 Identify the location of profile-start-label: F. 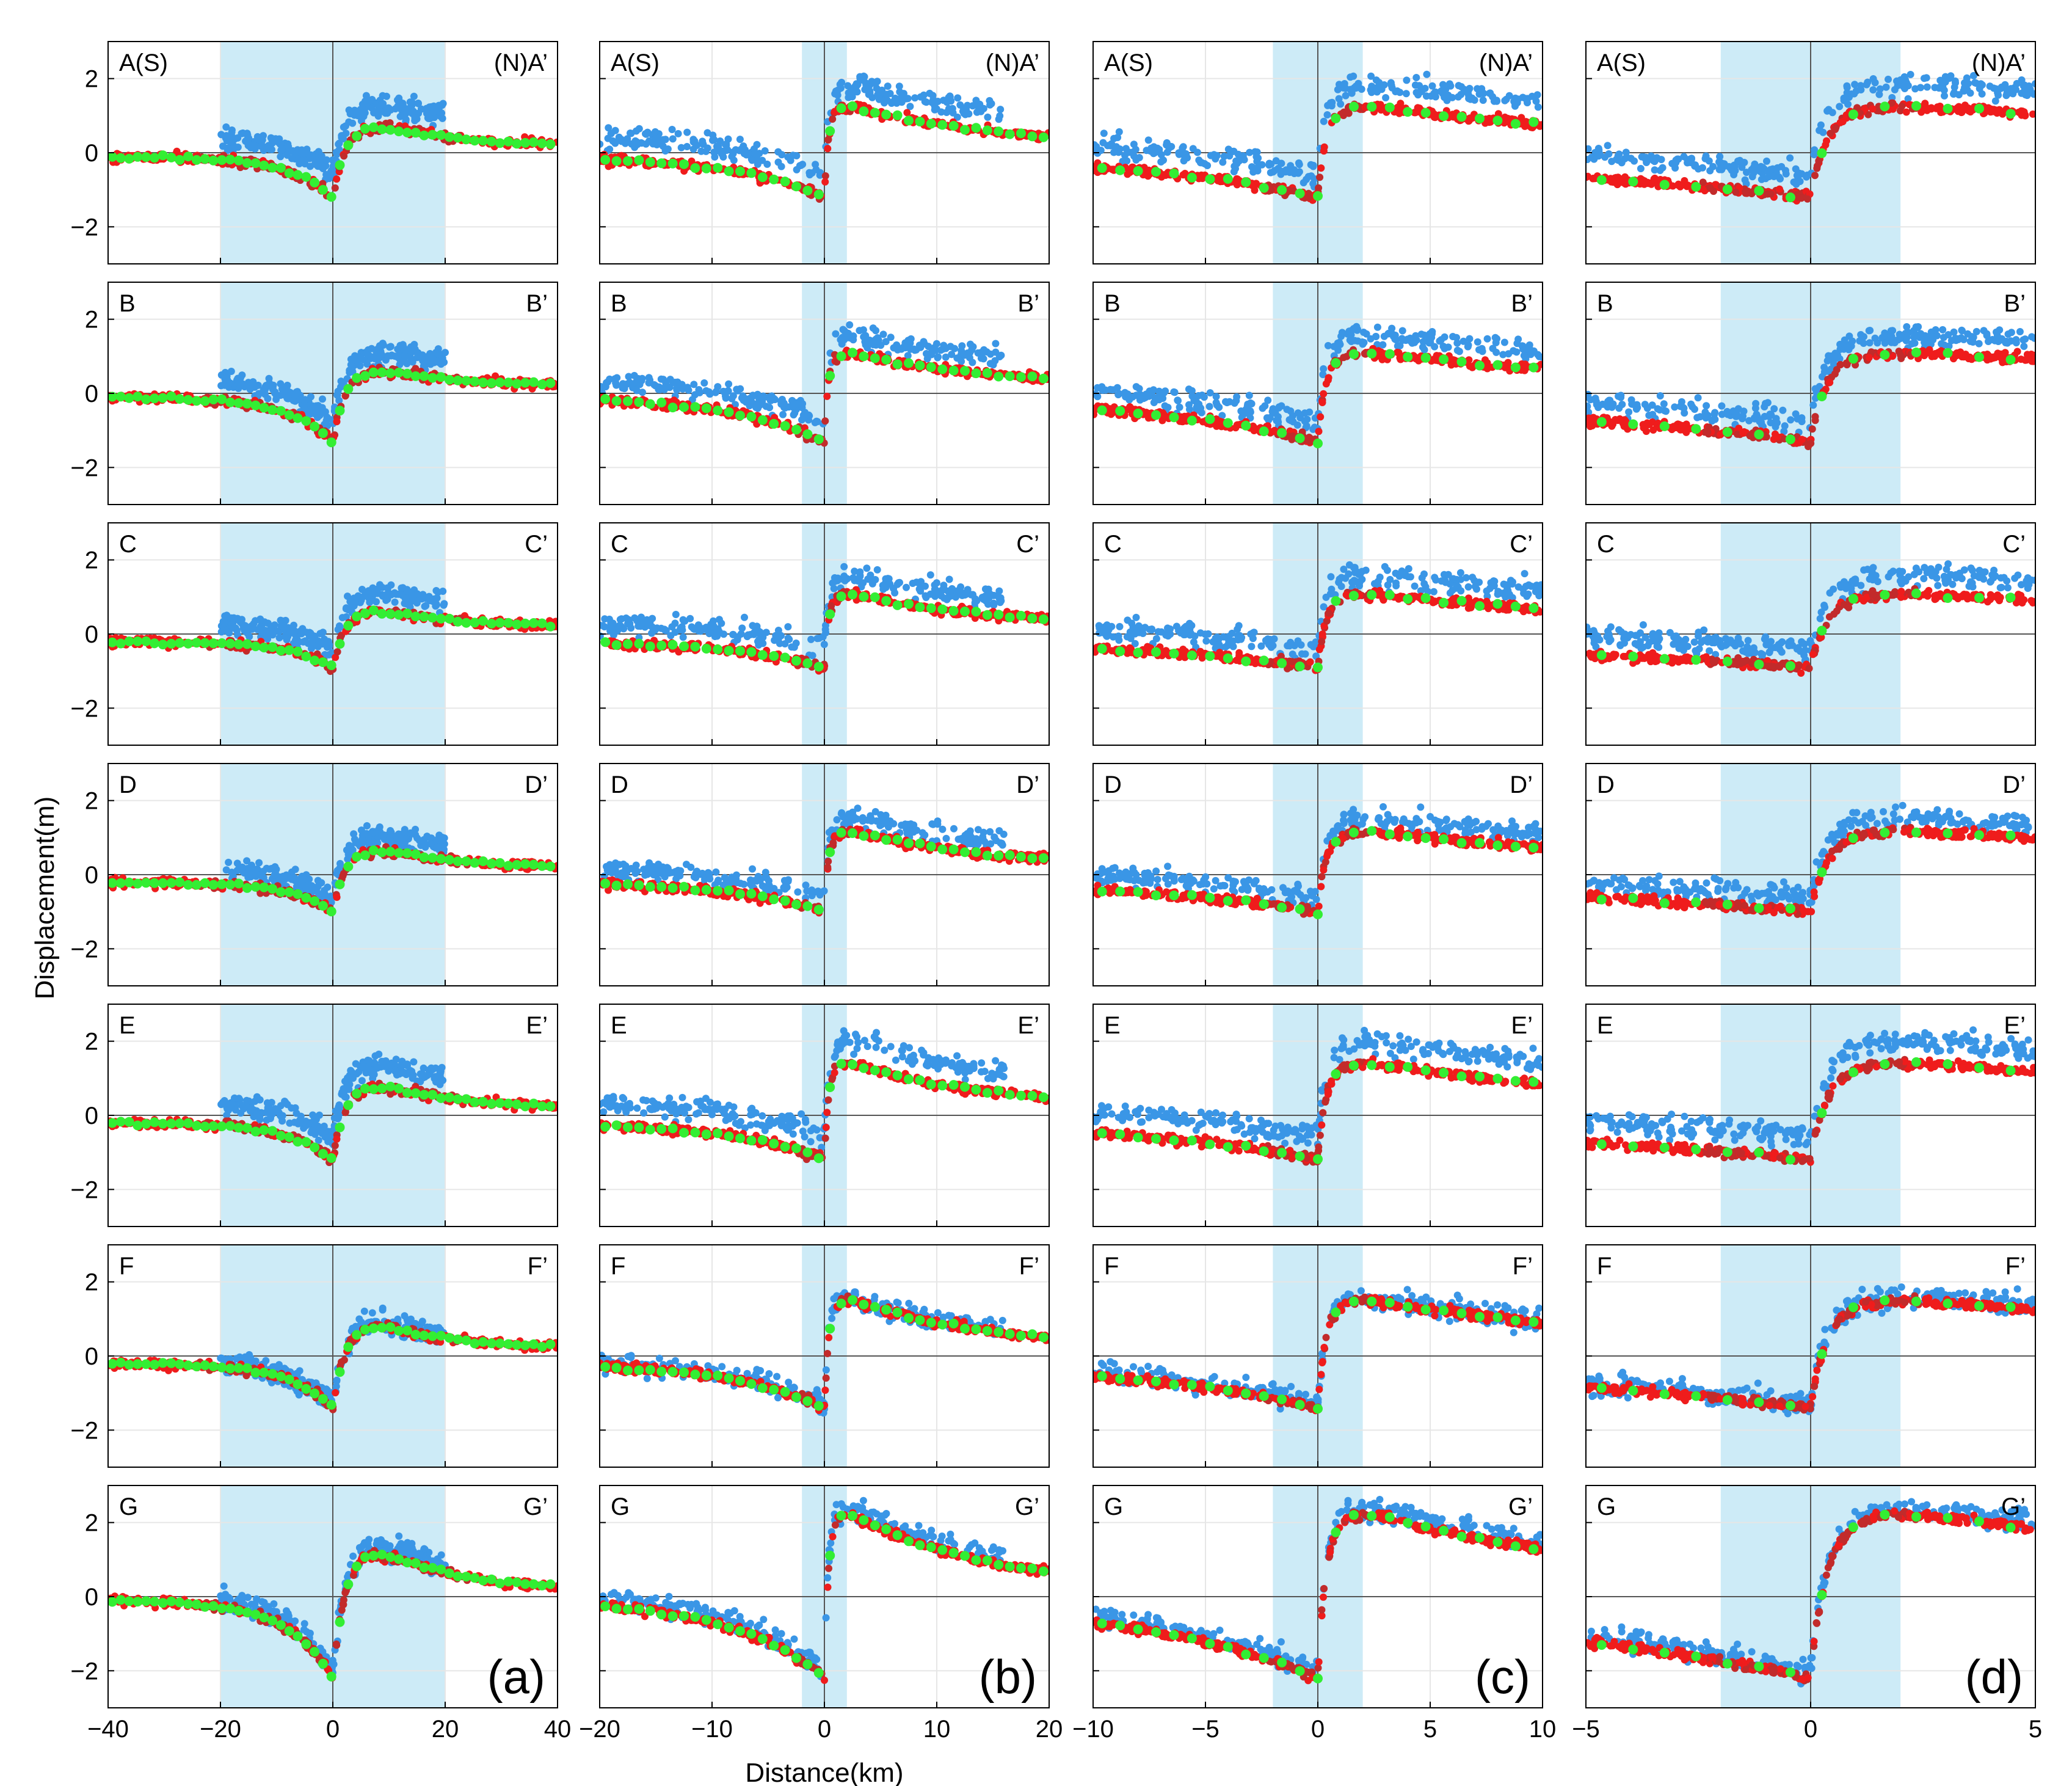
(126, 1267).